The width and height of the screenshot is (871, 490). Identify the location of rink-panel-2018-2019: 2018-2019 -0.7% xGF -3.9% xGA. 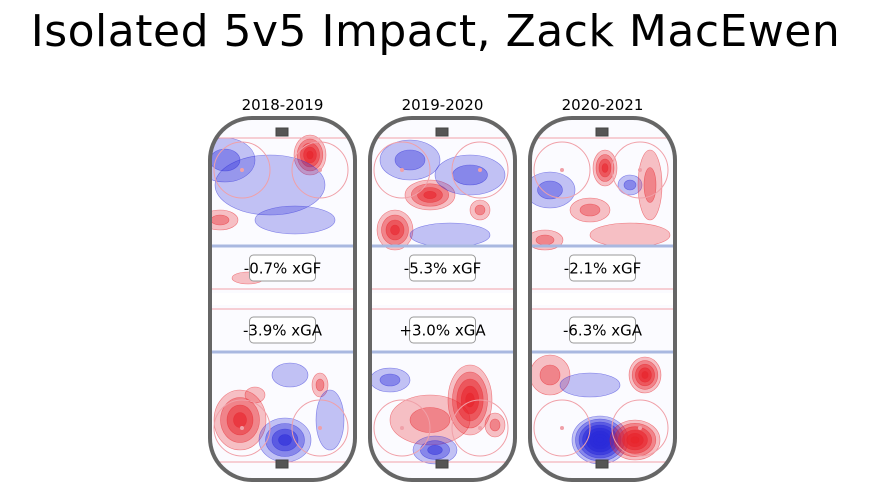
(282, 289).